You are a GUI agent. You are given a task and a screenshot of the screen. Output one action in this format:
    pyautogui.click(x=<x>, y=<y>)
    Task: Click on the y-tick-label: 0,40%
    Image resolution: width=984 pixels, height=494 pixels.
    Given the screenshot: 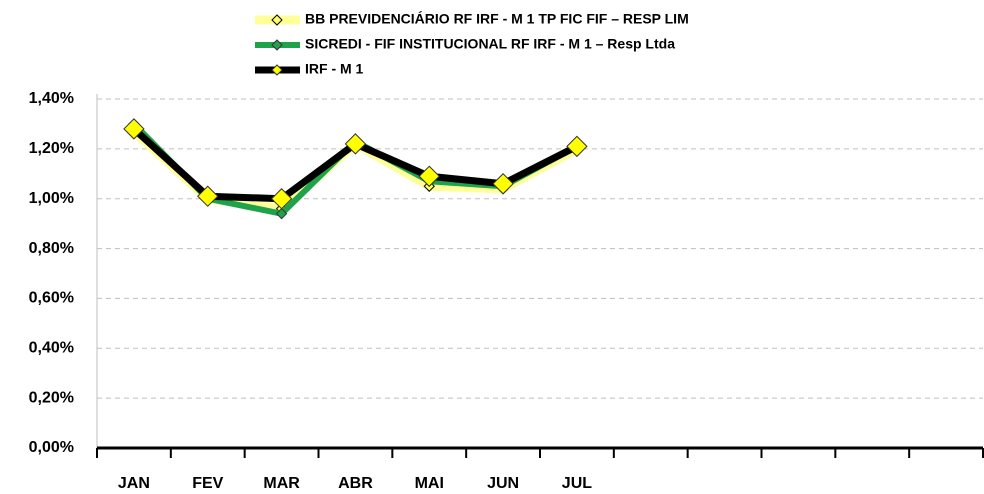 What is the action you would take?
    pyautogui.click(x=51, y=348)
    